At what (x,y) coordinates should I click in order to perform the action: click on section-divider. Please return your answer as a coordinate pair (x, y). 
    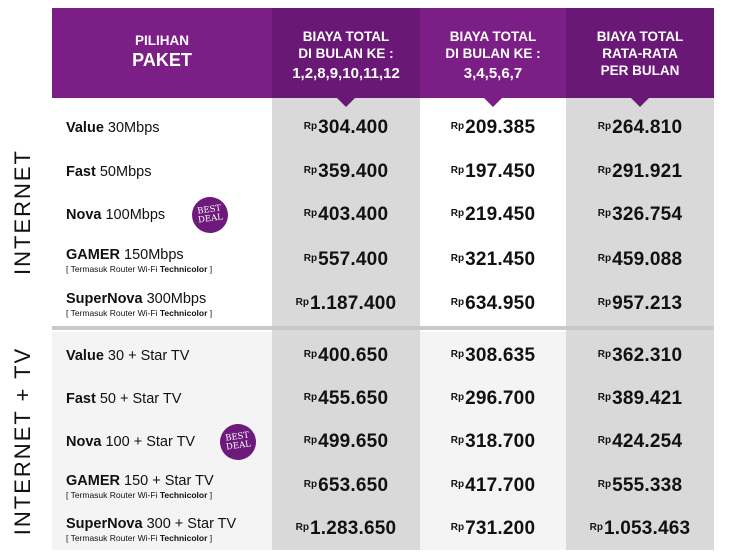
    Looking at the image, I should click on (383, 328).